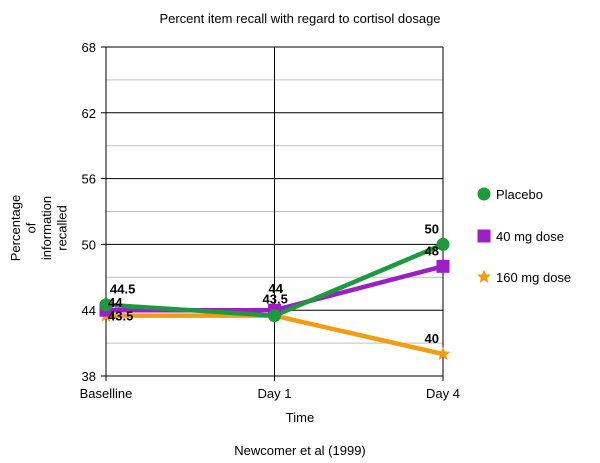  What do you see at coordinates (89, 47) in the screenshot?
I see `y-tick-label: 68` at bounding box center [89, 47].